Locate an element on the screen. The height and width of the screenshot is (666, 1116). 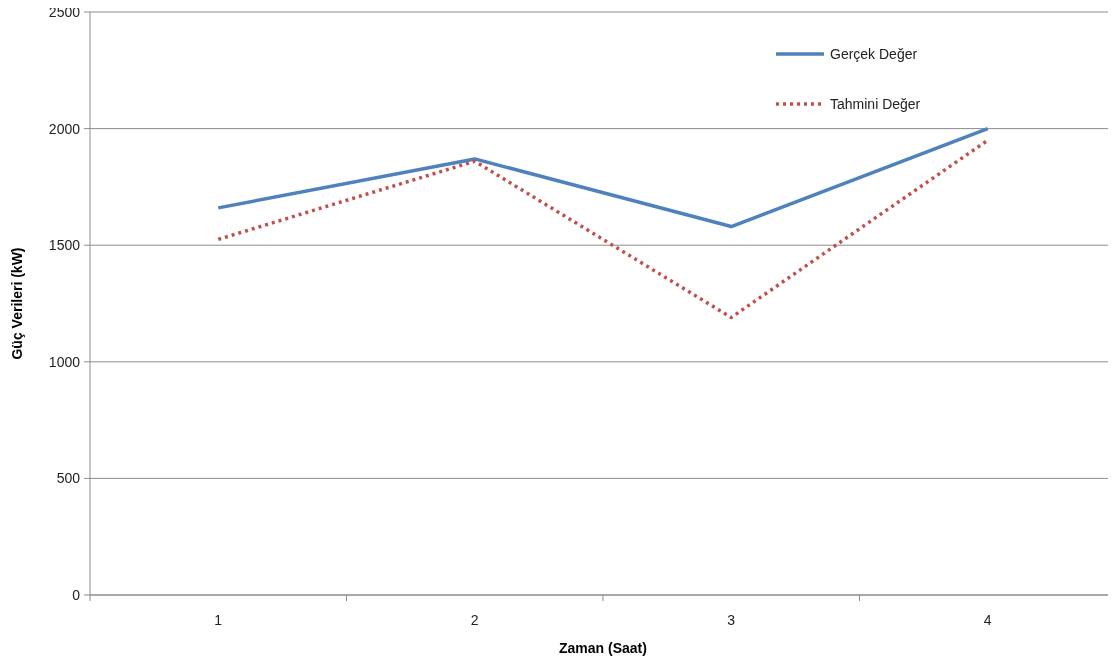
x-axis-title: Zaman (Saat) is located at coordinates (603, 648).